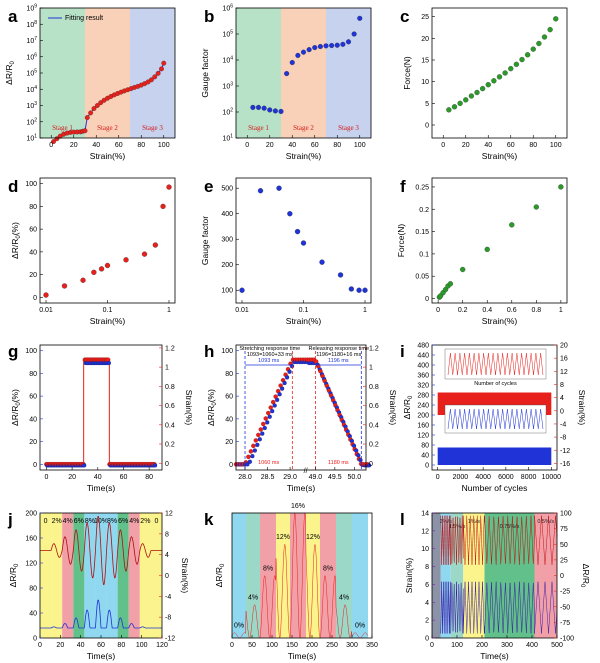  Describe the element at coordinates (108, 363) in the screenshot. I see `panel-g-blue-point` at that location.